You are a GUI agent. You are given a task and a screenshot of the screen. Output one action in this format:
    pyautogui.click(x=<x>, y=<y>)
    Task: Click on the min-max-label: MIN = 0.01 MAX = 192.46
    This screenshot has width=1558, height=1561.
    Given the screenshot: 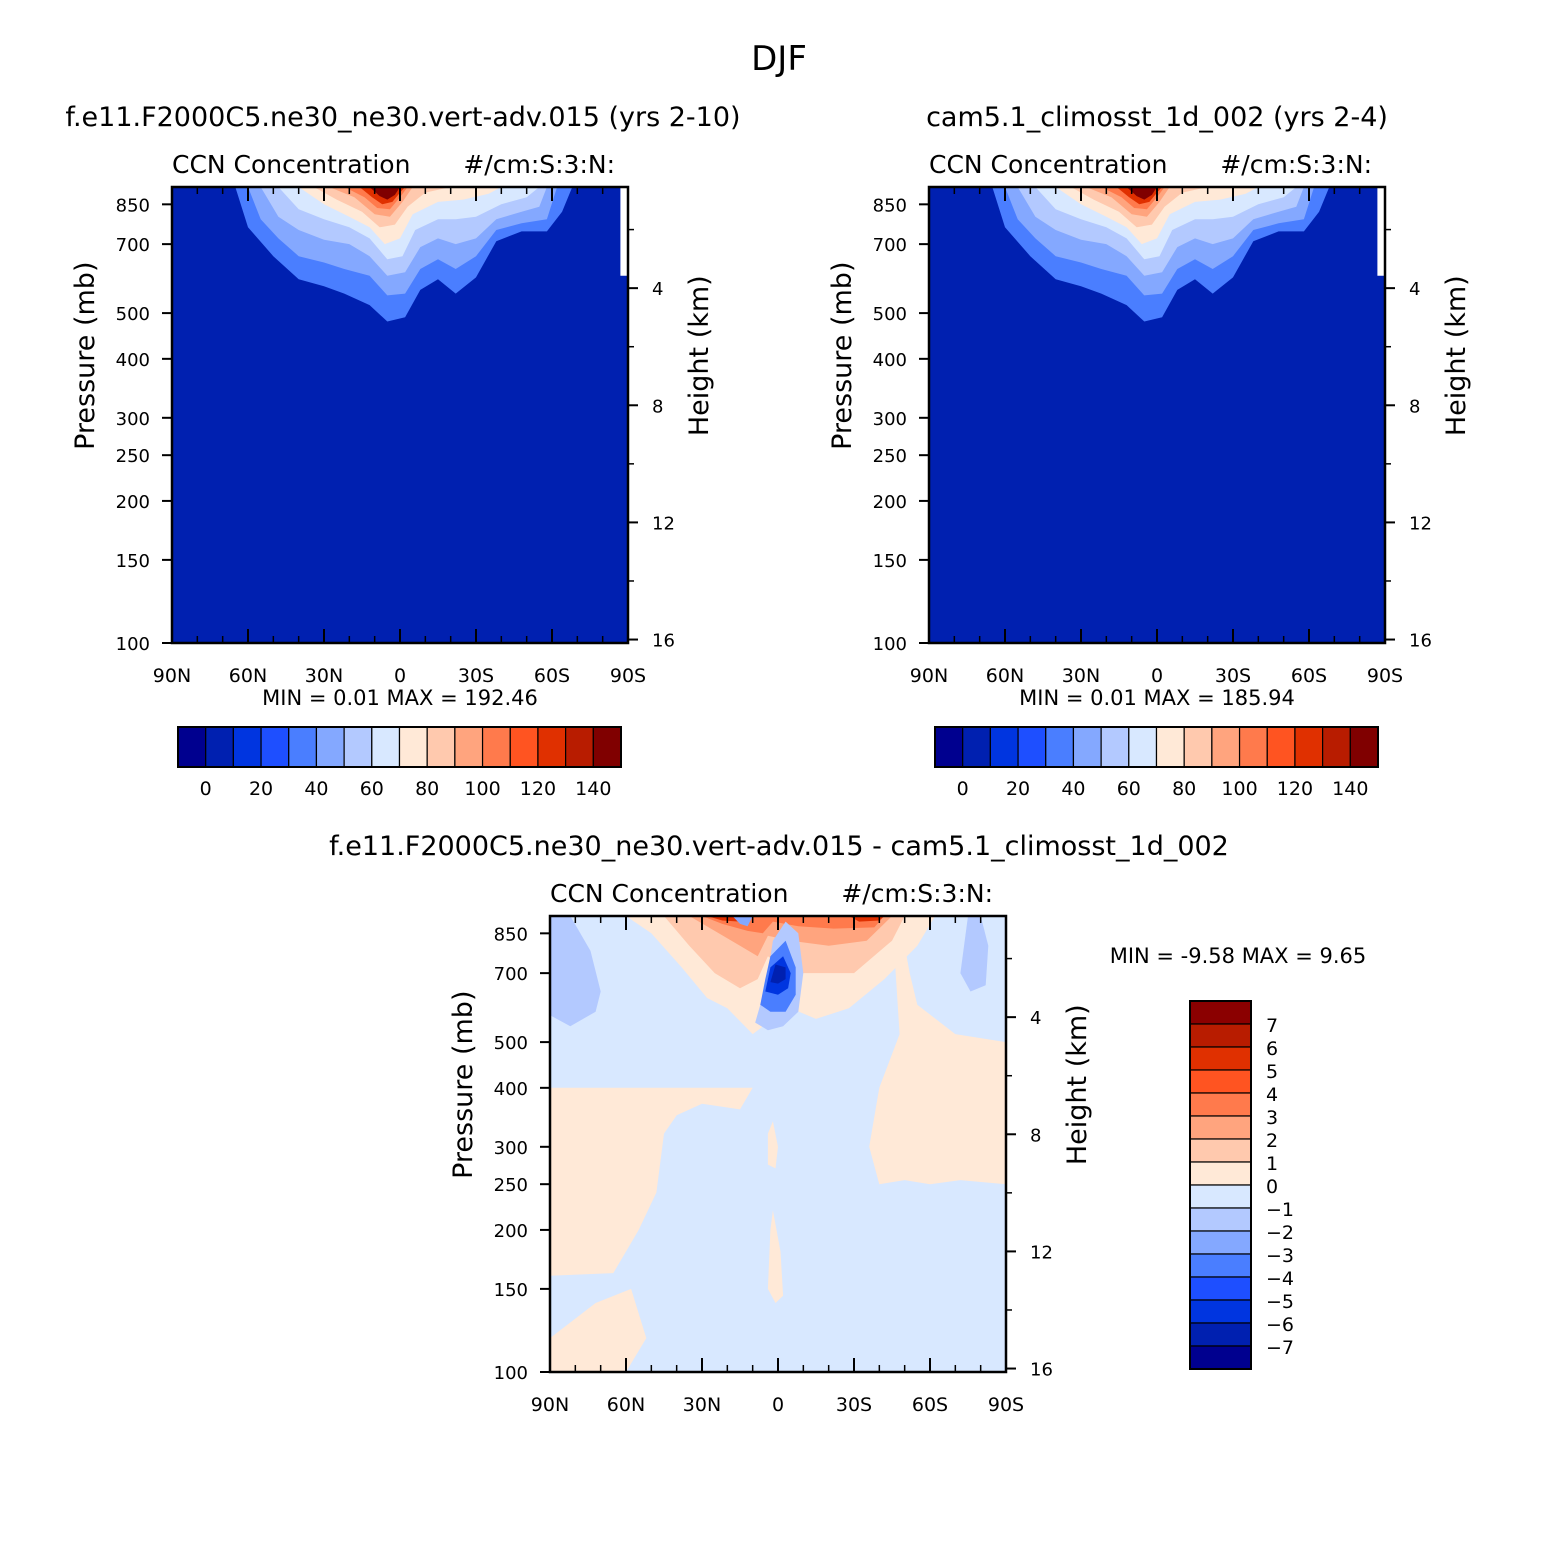 What is the action you would take?
    pyautogui.click(x=400, y=698)
    